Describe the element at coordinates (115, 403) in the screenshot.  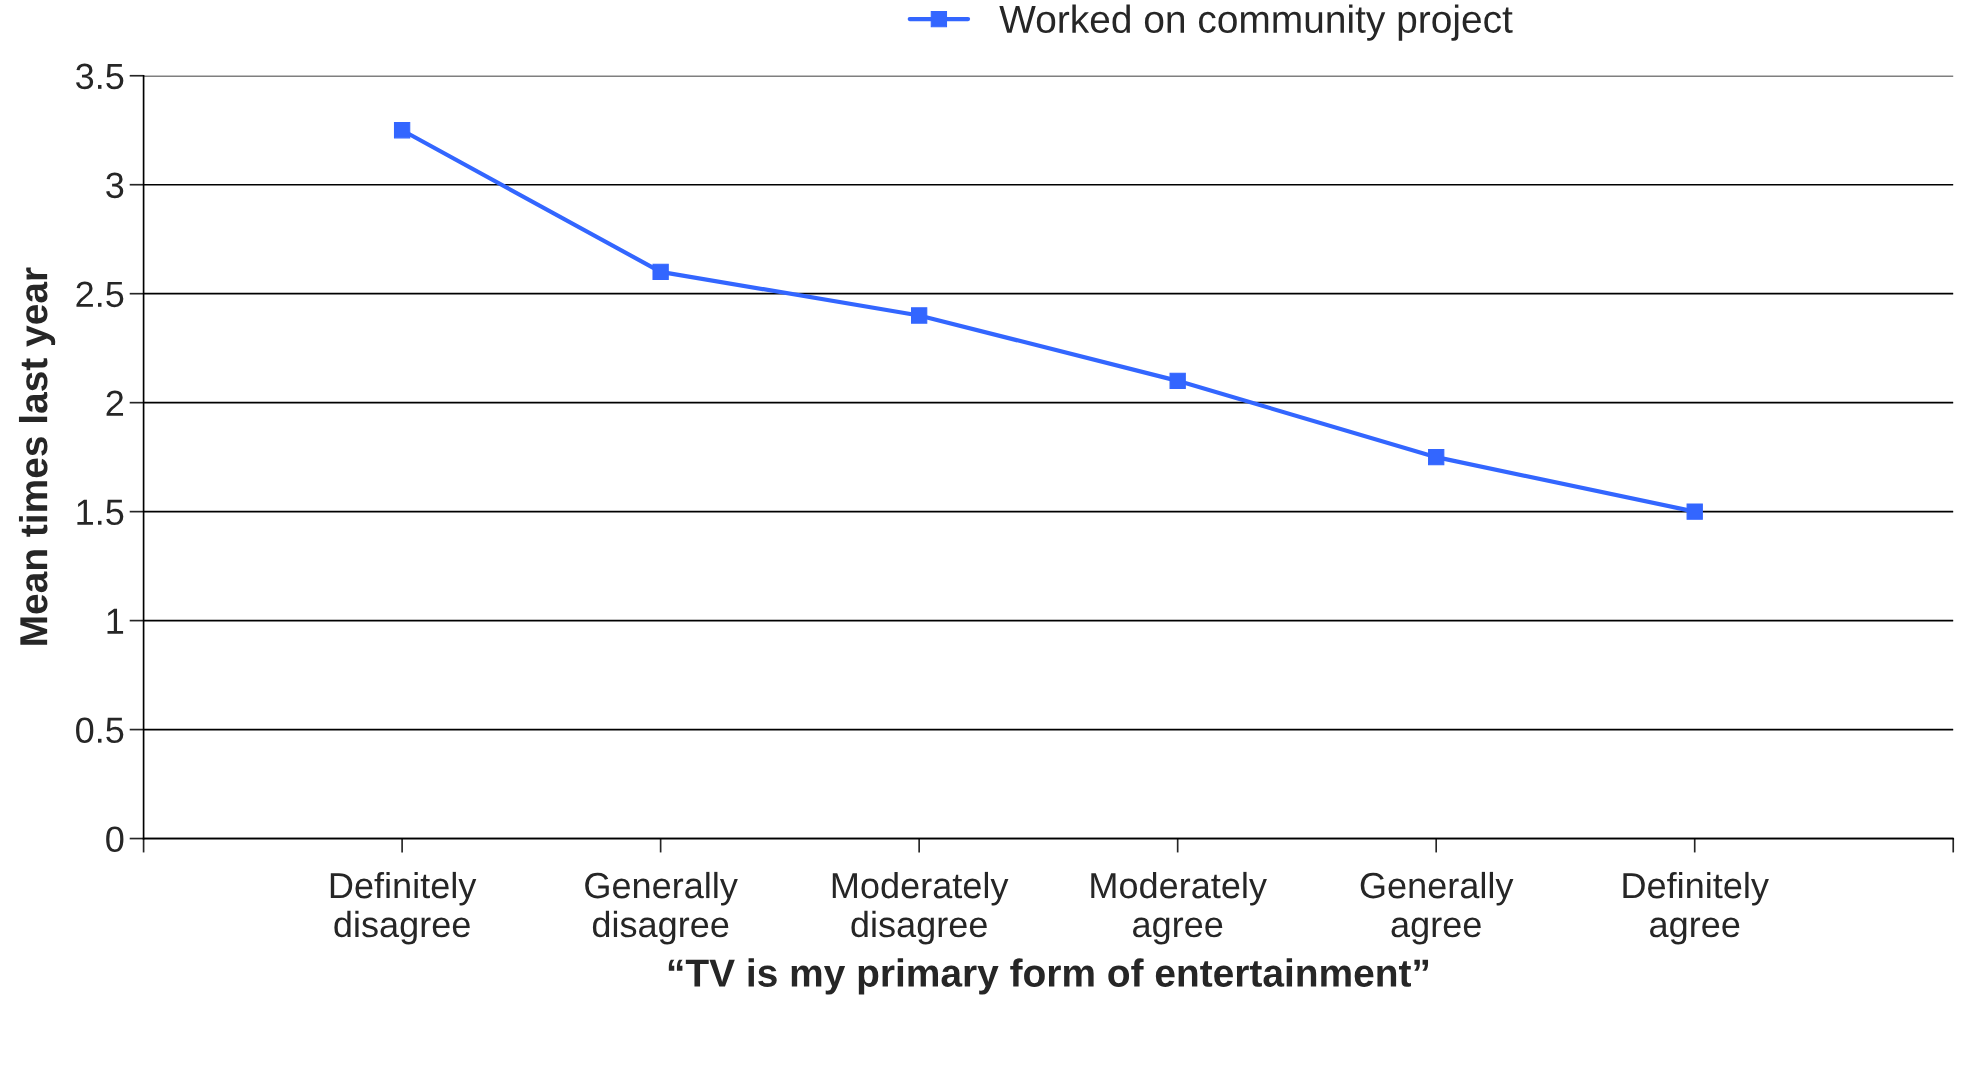
I see `y-tick-label: 2` at that location.